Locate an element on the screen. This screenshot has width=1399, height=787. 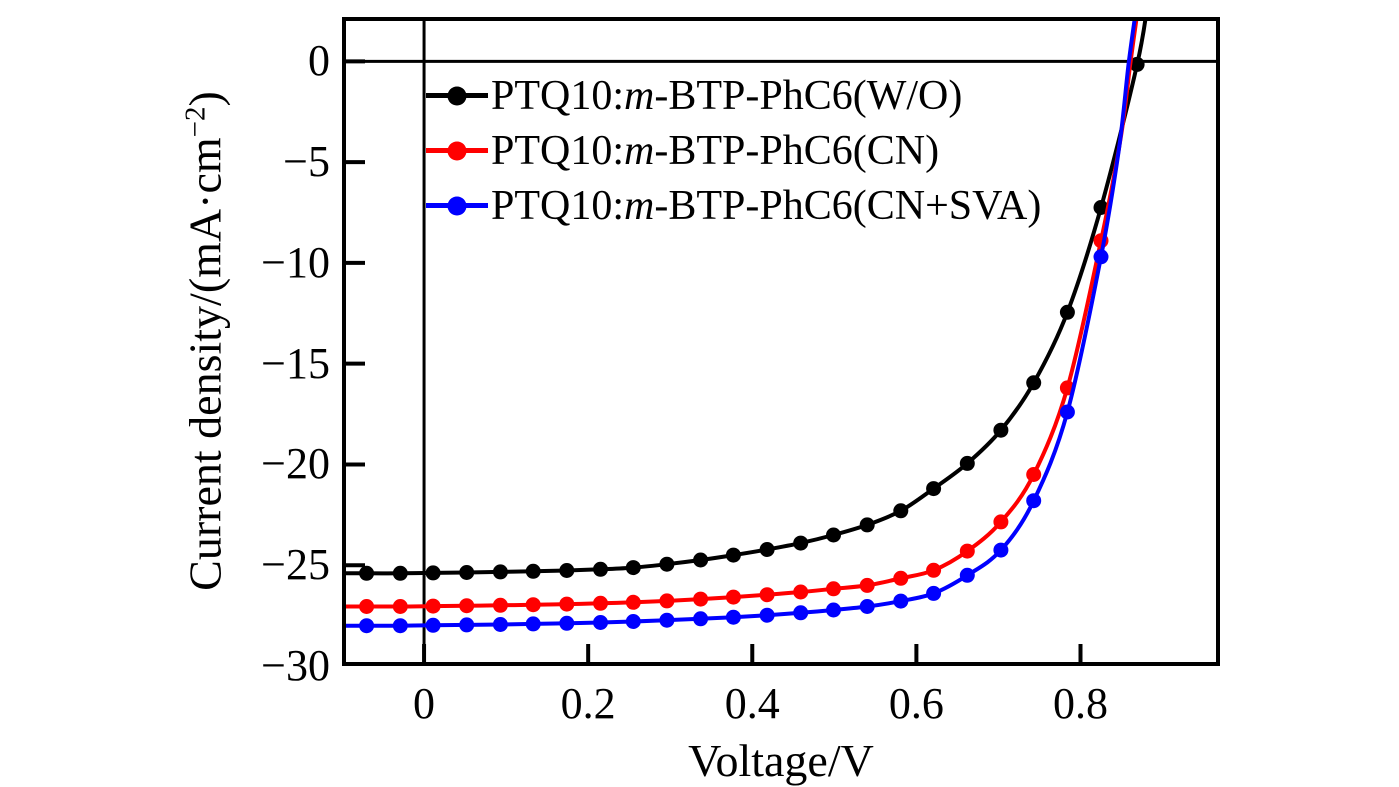
y-tick-label: −25 is located at coordinates (295, 565).